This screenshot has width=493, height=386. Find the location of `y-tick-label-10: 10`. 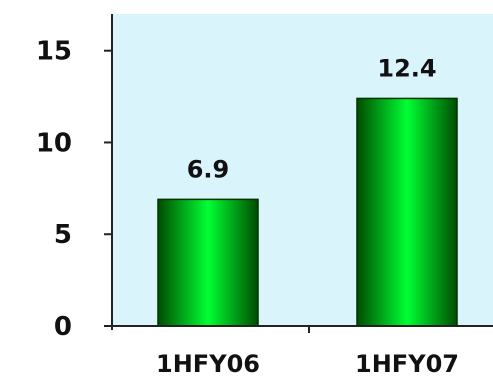

y-tick-label-10: 10 is located at coordinates (54, 143).